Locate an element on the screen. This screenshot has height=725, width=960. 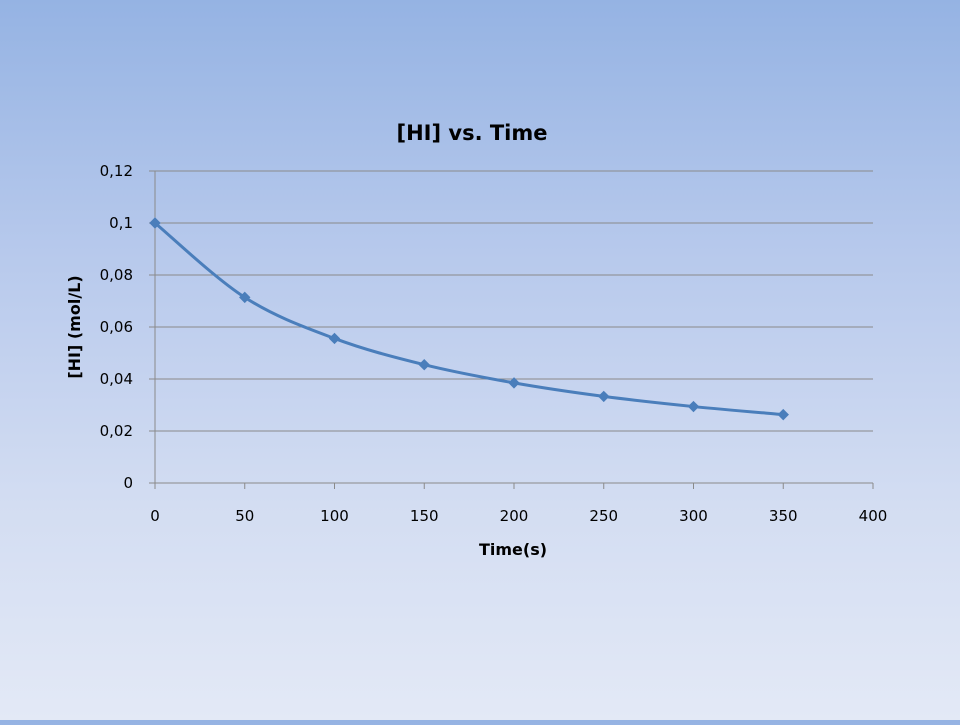
y-tick-labels: 0 0,02 0,04 0,06 0,08 0,1 0,12 is located at coordinates (116, 327).